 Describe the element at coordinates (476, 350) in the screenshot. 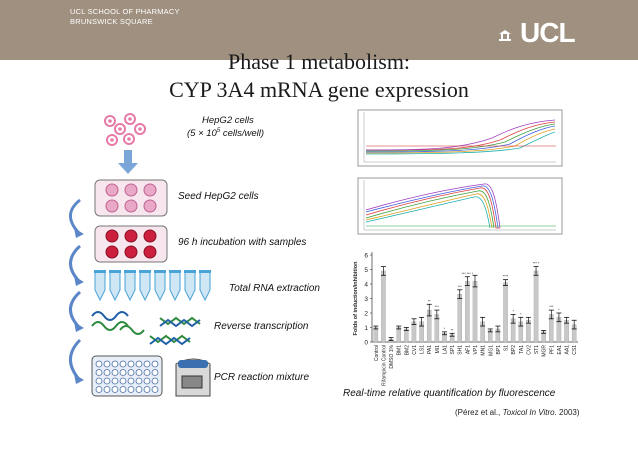

I see `x-tick-label: VP1` at that location.